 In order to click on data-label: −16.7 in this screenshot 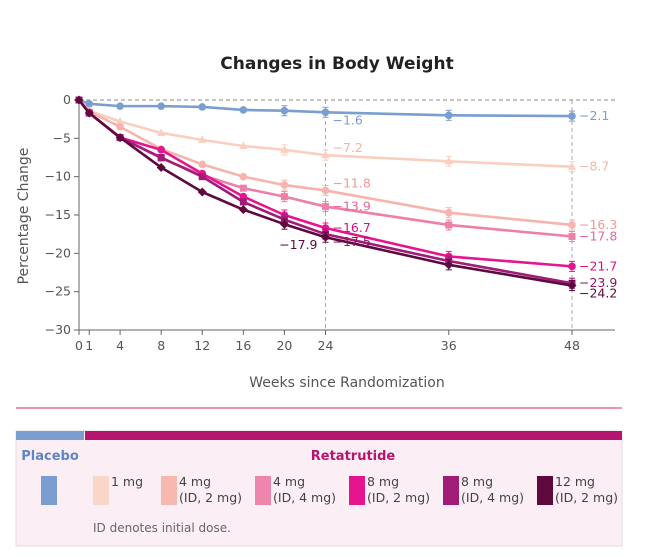, I will do `click(352, 227)`.